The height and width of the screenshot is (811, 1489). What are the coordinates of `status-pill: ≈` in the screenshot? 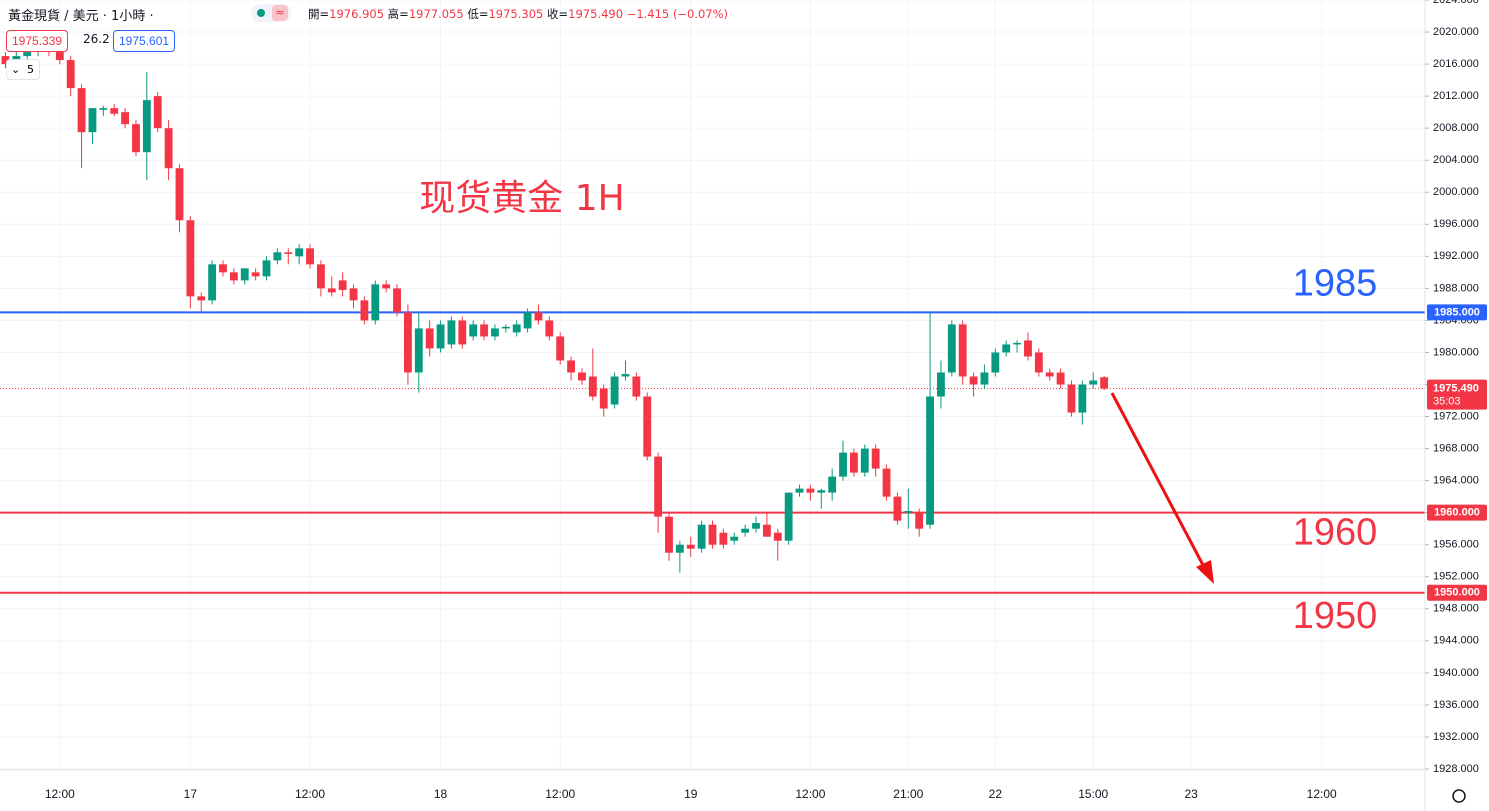 It's located at (271, 13).